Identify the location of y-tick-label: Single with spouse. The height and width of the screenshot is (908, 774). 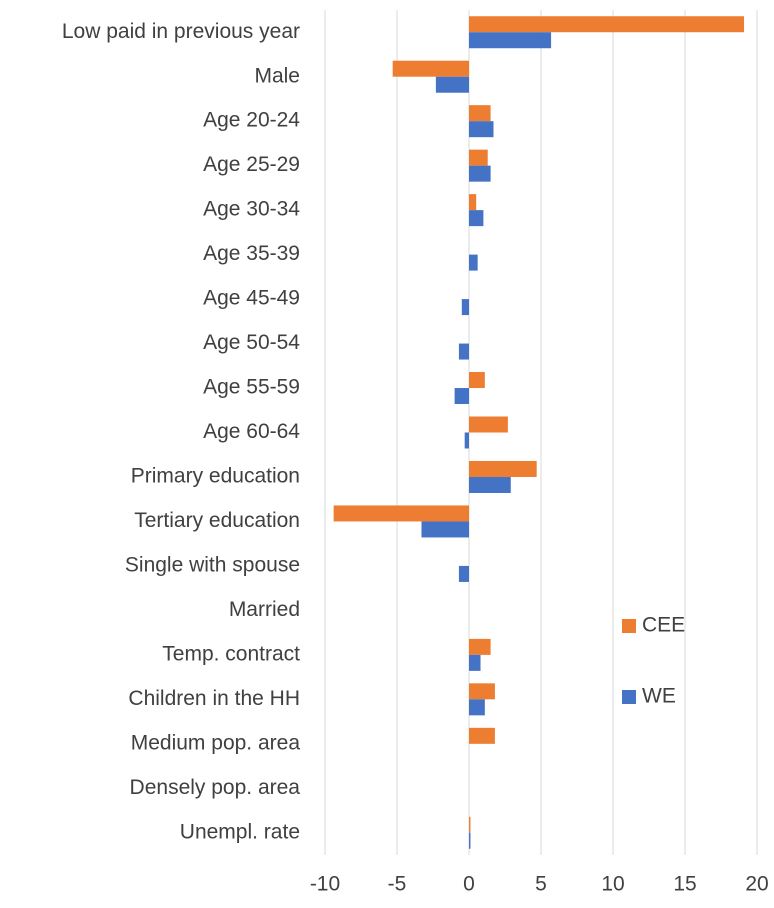
(212, 564).